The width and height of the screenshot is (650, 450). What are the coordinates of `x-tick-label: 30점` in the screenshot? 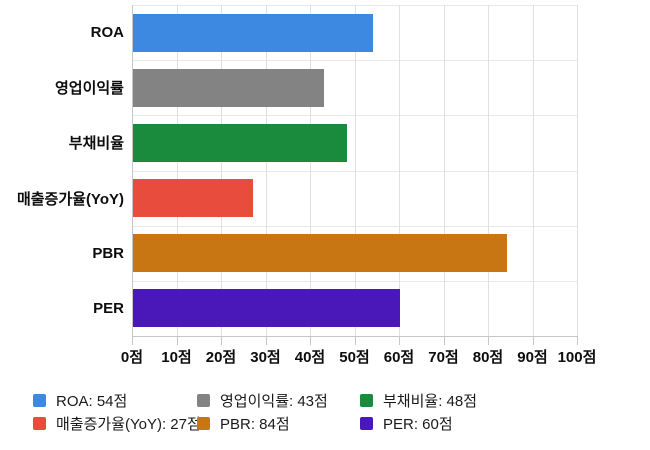 It's located at (265, 357).